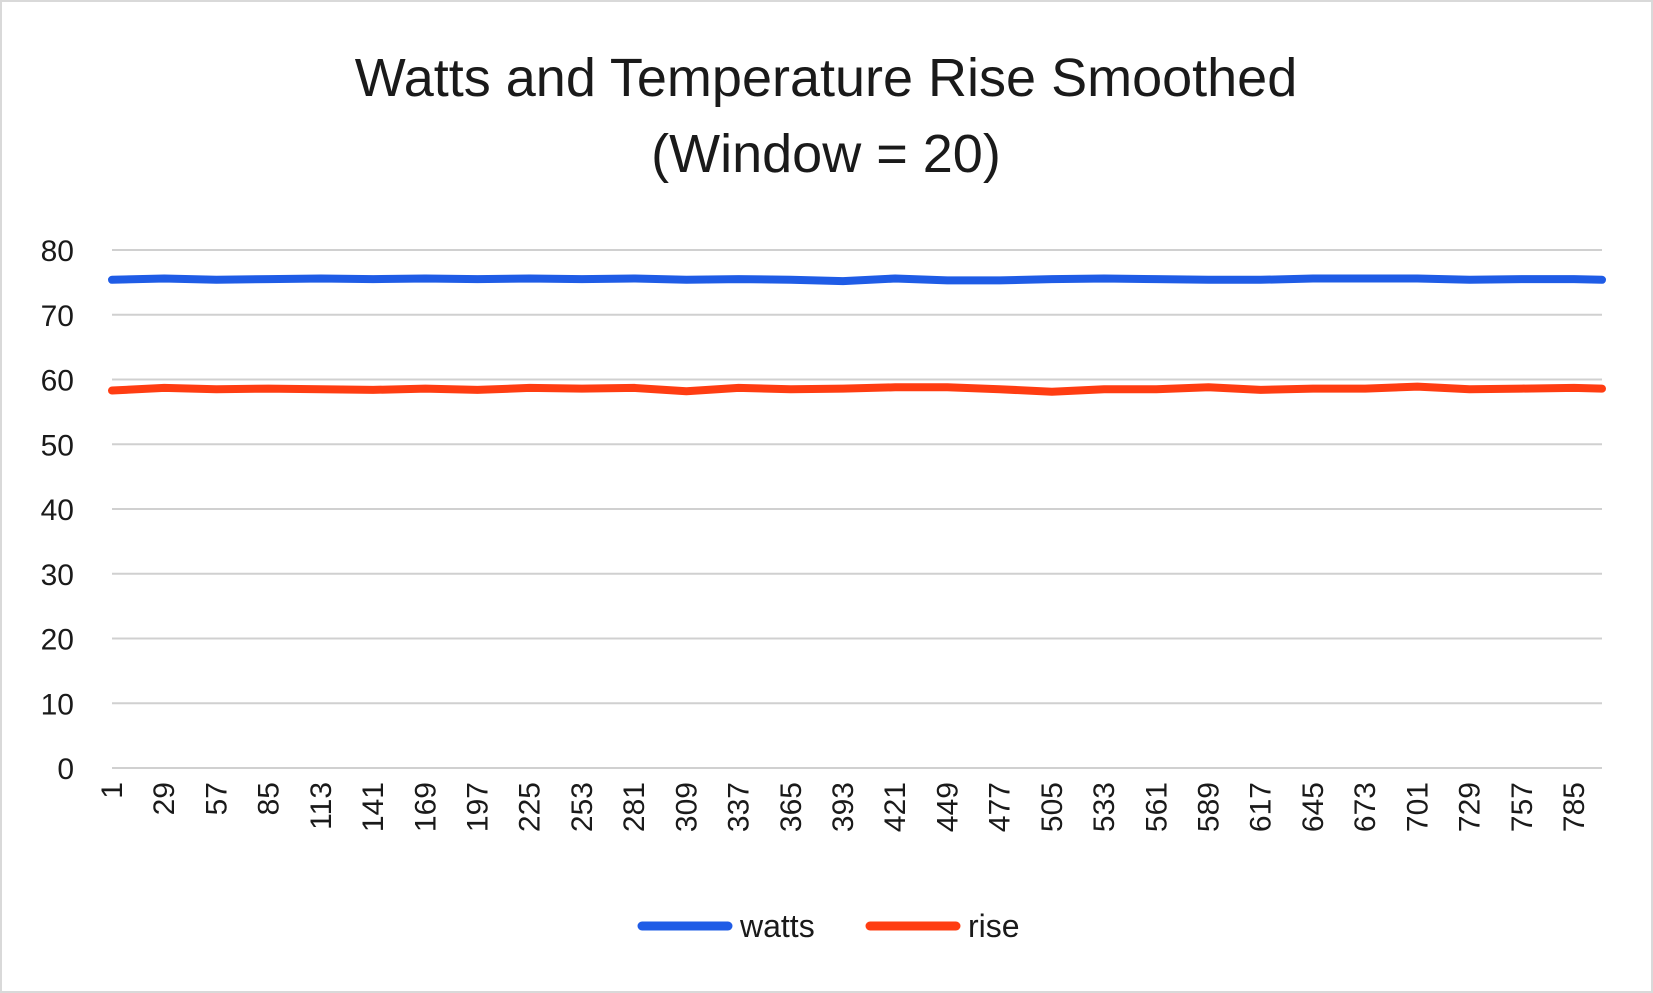 The image size is (1653, 993). Describe the element at coordinates (582, 807) in the screenshot. I see `x-tick-label: 253` at that location.